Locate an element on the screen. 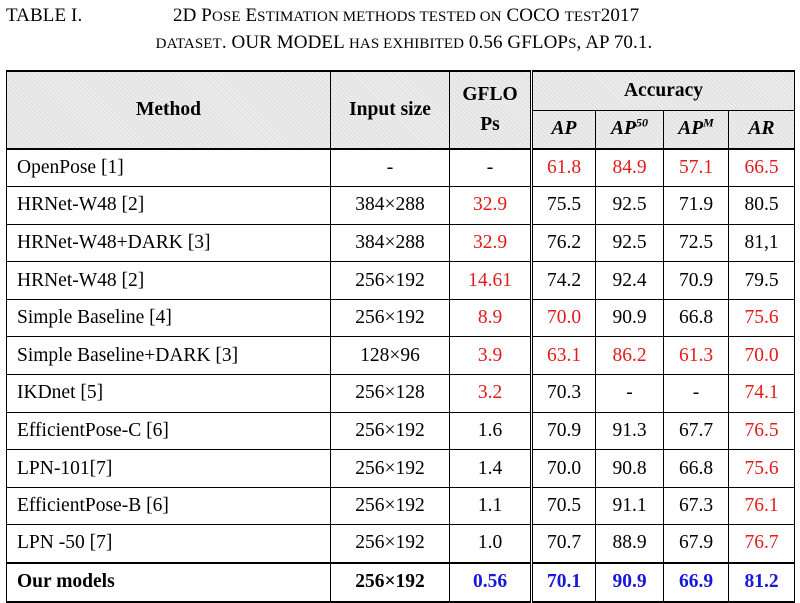 The image size is (800, 603). cell-ap50: 91.3 is located at coordinates (629, 431).